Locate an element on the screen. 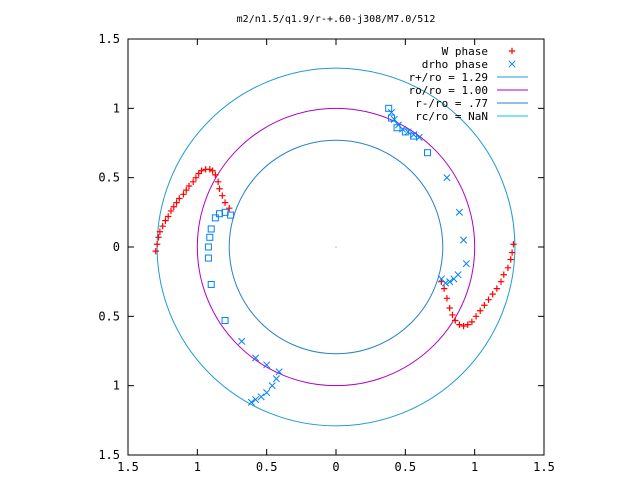 This screenshot has height=480, width=640. x-tick-label-2: 0.5 is located at coordinates (267, 467).